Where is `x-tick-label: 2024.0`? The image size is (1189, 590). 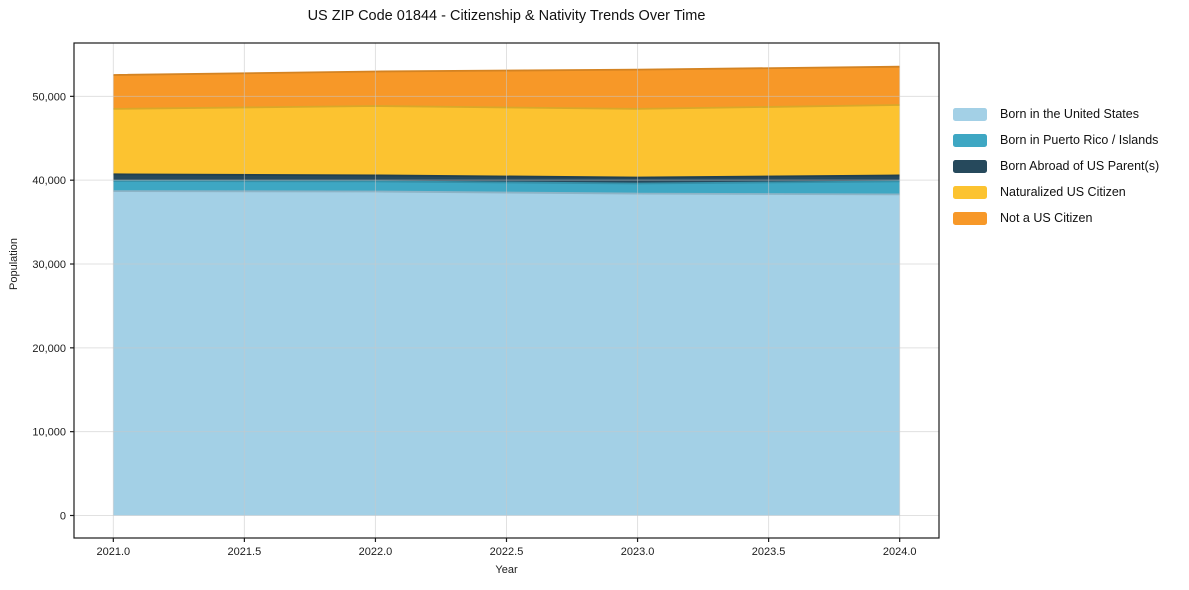
x-tick-label: 2024.0 is located at coordinates (900, 552).